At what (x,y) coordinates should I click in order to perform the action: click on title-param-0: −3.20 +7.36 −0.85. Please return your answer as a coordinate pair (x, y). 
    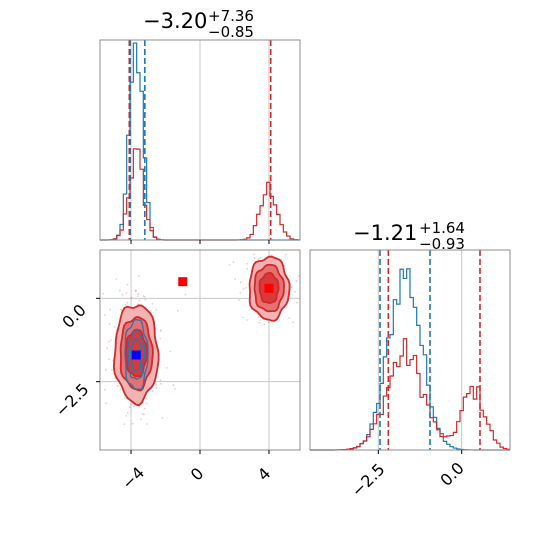
    Looking at the image, I should click on (198, 24).